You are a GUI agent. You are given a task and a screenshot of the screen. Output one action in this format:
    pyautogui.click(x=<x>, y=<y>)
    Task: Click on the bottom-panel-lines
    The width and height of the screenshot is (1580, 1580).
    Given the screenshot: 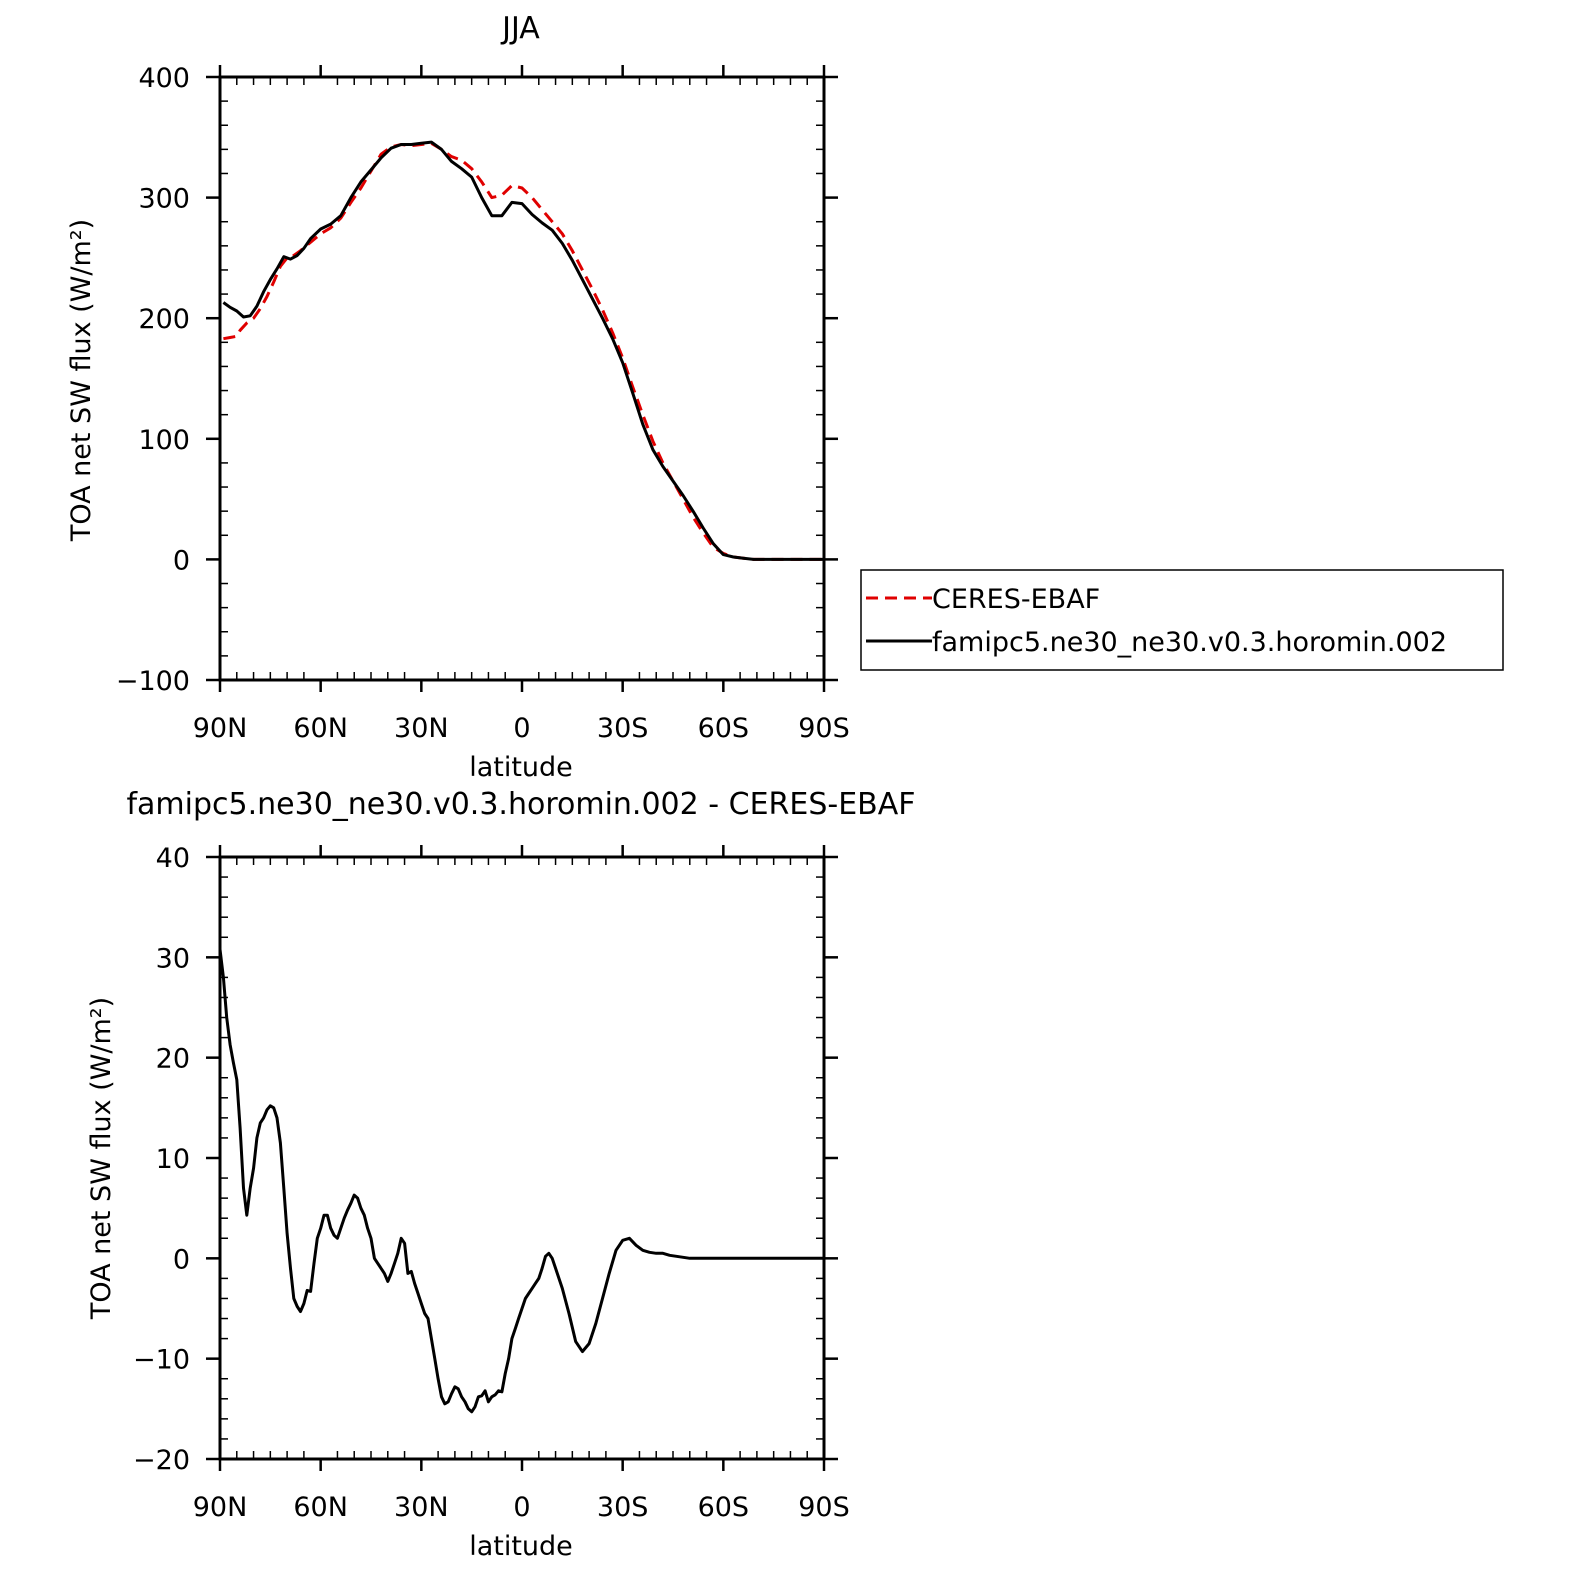 What is the action you would take?
    pyautogui.click(x=521, y=1181)
    